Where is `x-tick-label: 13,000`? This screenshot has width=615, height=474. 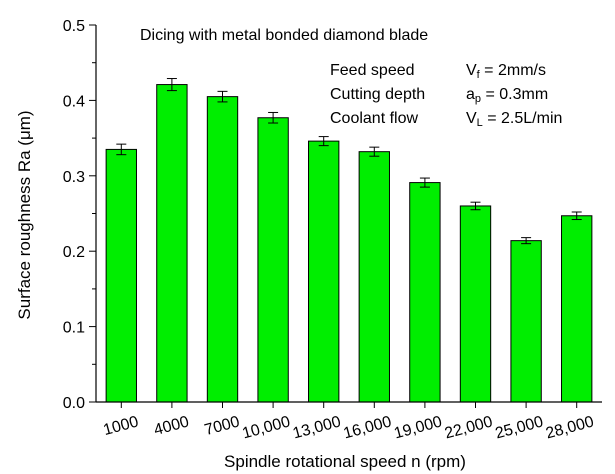
x-tick-label: 13,000 is located at coordinates (317, 427).